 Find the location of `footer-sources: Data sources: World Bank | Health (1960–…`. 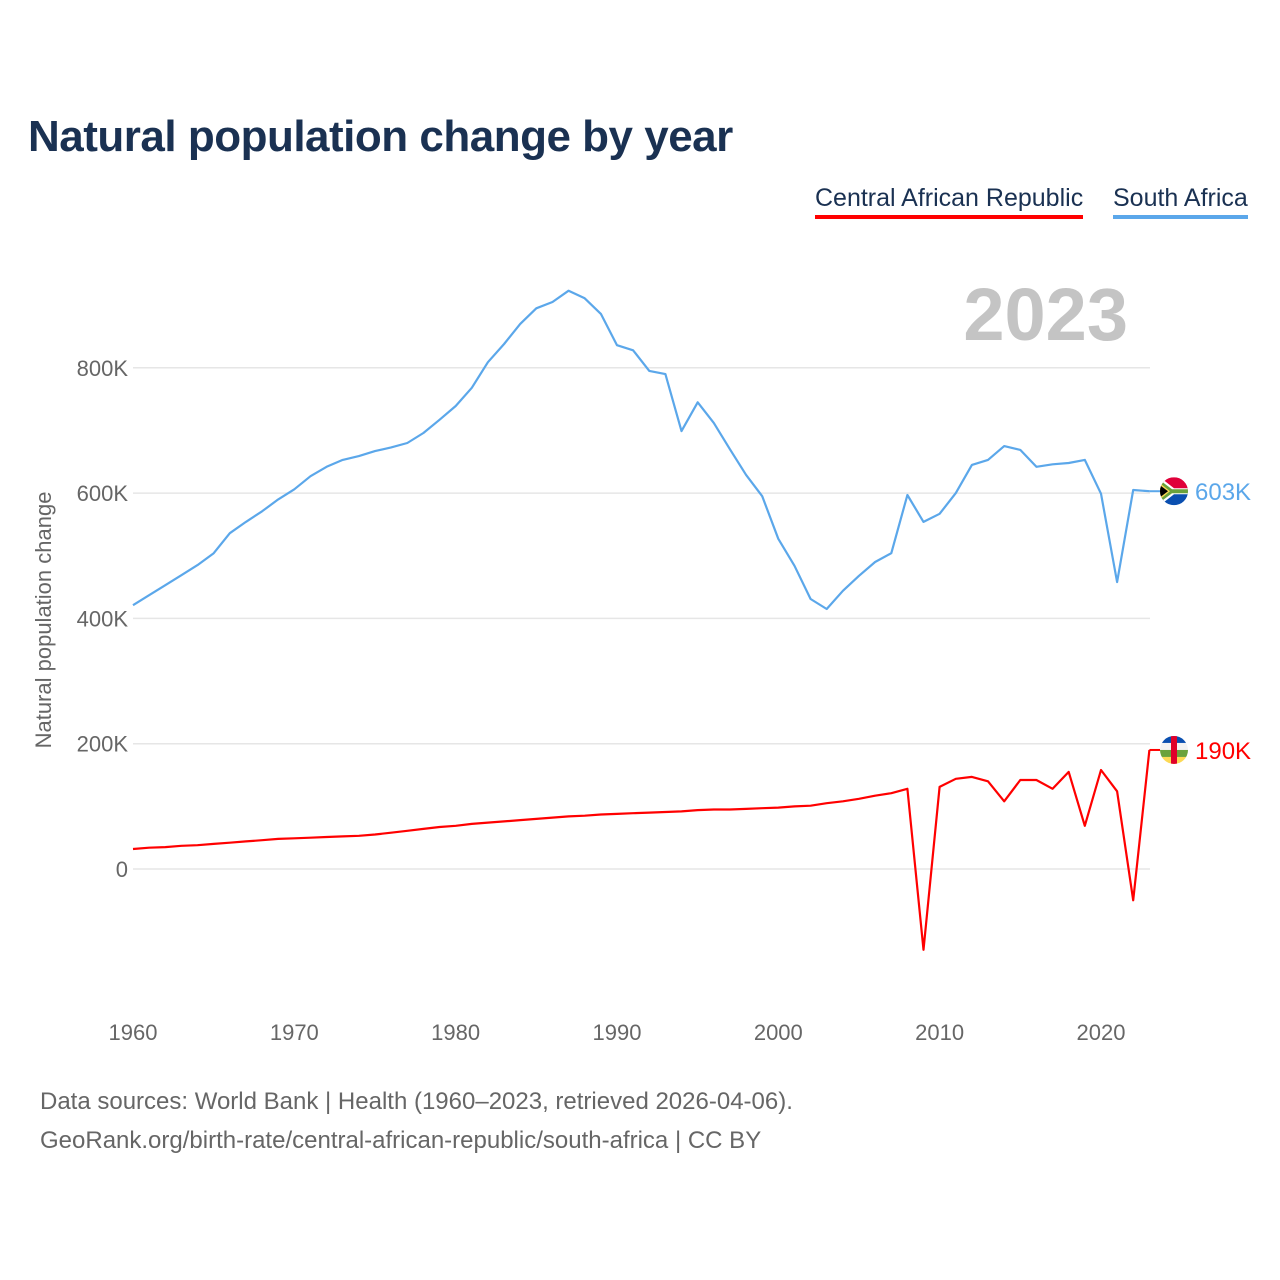

footer-sources: Data sources: World Bank | Health (1960–… is located at coordinates (416, 1101).